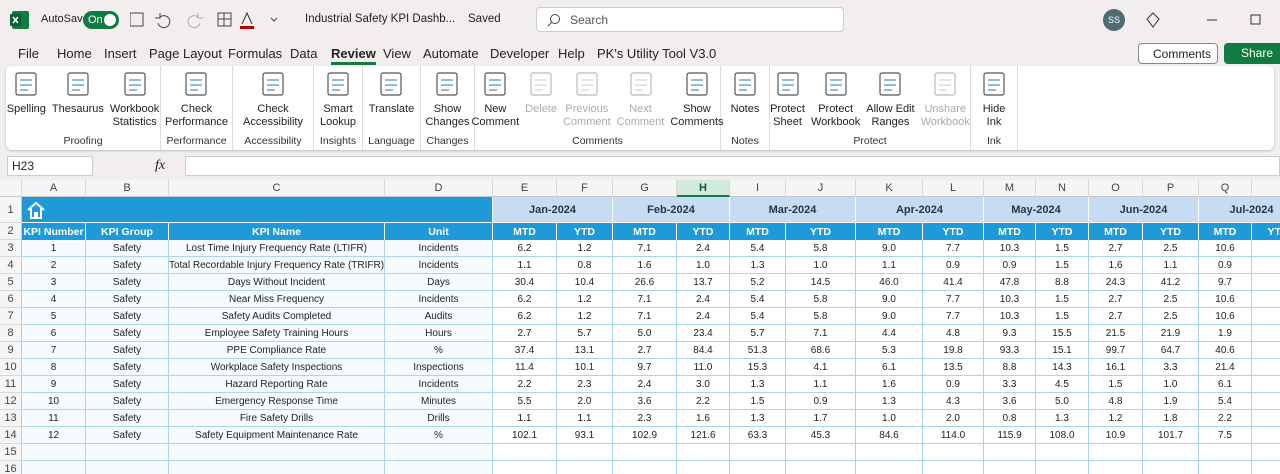  What do you see at coordinates (26, 108) in the screenshot?
I see `ribbon-button: Spelling` at bounding box center [26, 108].